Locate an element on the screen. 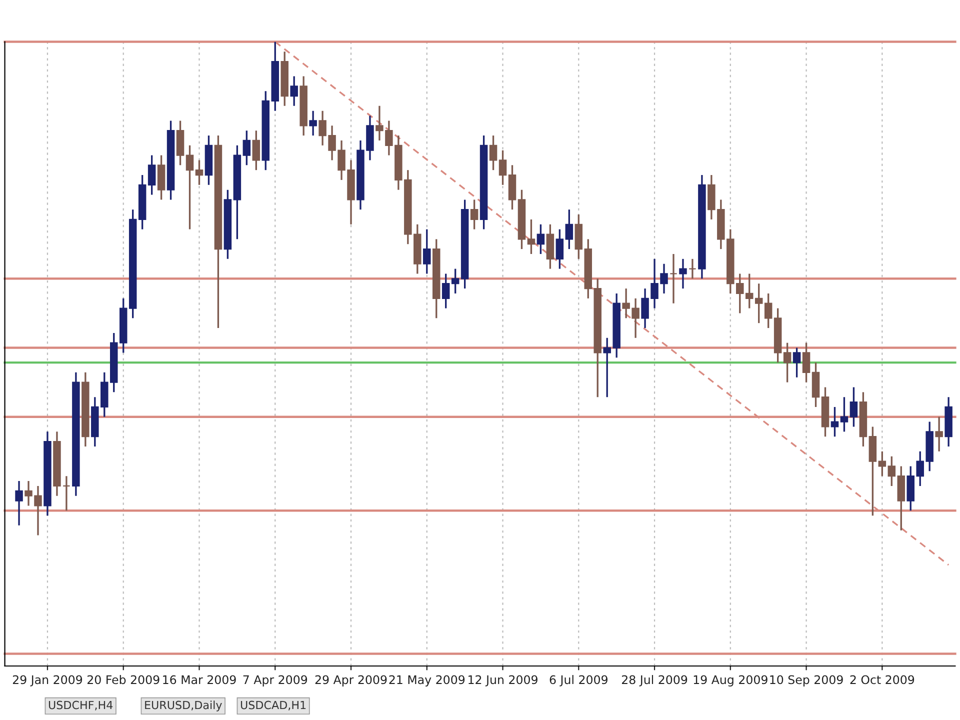  text: EURUSD,Daily is located at coordinates (183, 706).